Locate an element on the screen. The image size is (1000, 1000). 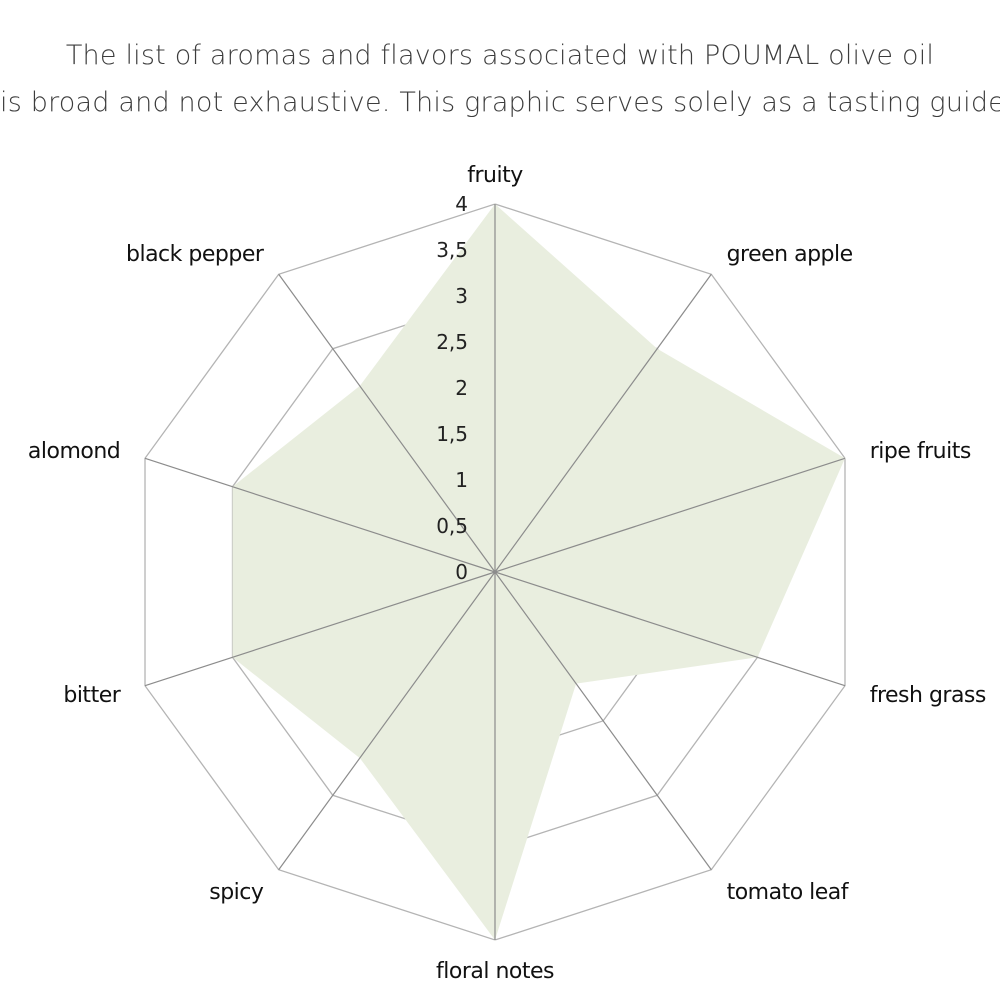
tick-label-4: 2 is located at coordinates (461, 388).